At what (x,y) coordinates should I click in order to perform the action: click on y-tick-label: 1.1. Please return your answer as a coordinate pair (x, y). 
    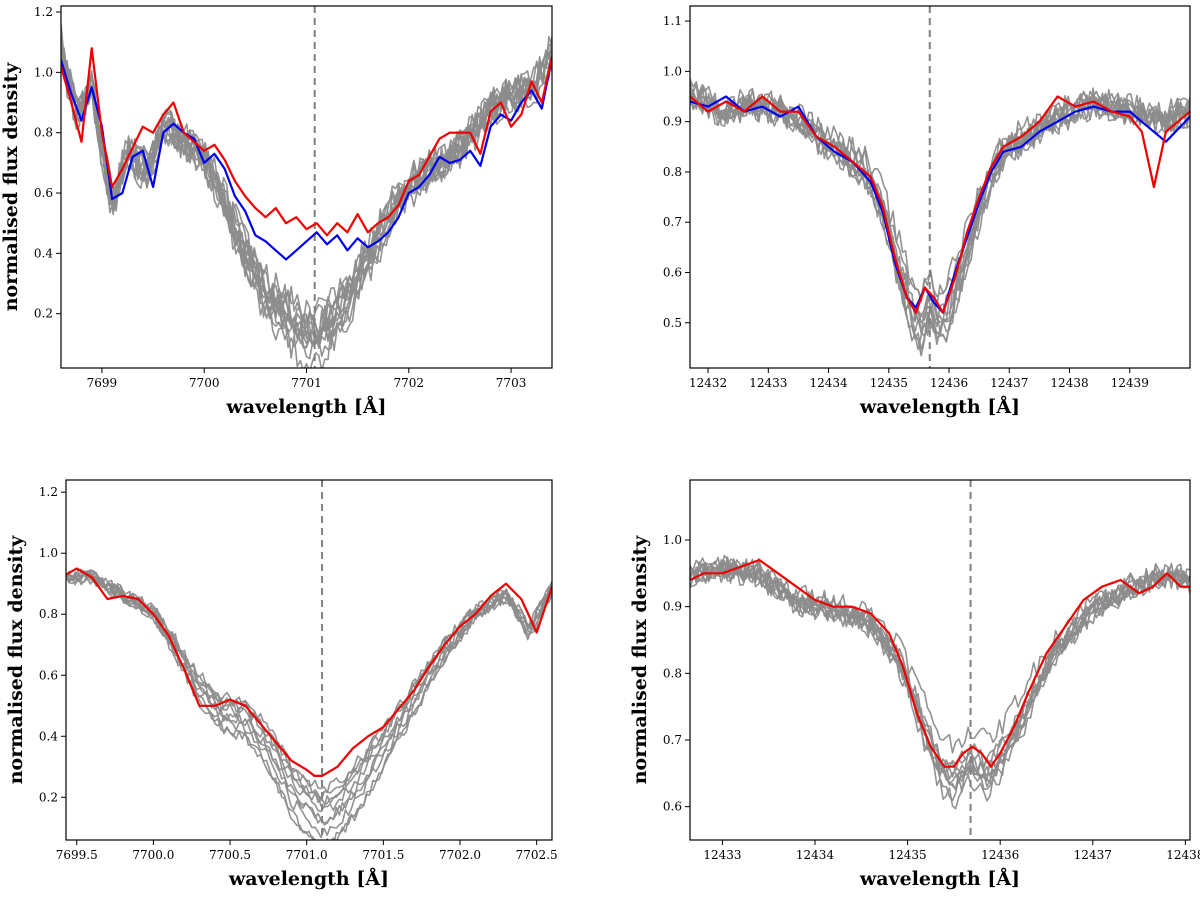
    Looking at the image, I should click on (672, 21).